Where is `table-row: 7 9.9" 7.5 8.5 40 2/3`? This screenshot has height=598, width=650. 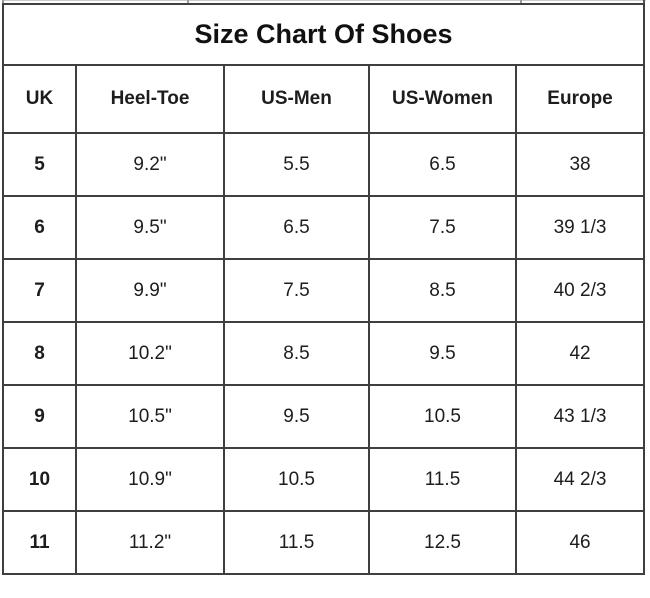
table-row: 7 9.9" 7.5 8.5 40 2/3 is located at coordinates (324, 290).